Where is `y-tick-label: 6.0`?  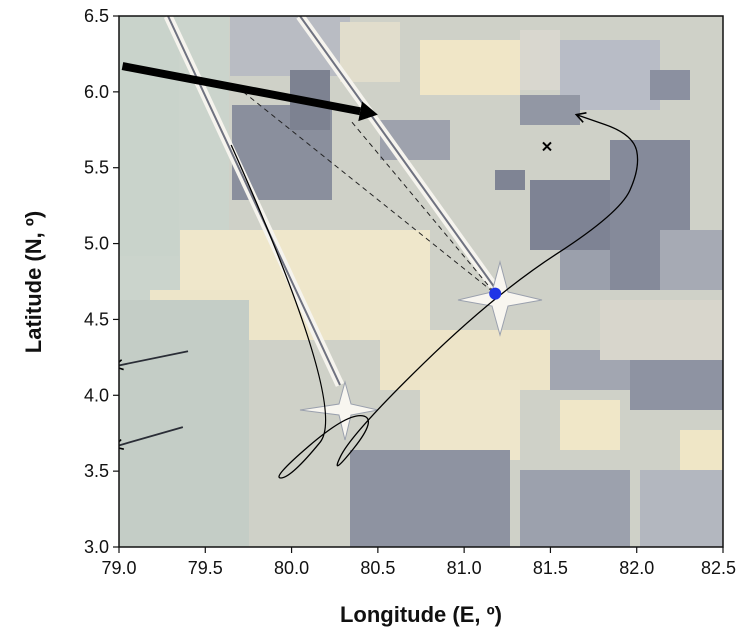
y-tick-label: 6.0 is located at coordinates (96, 92).